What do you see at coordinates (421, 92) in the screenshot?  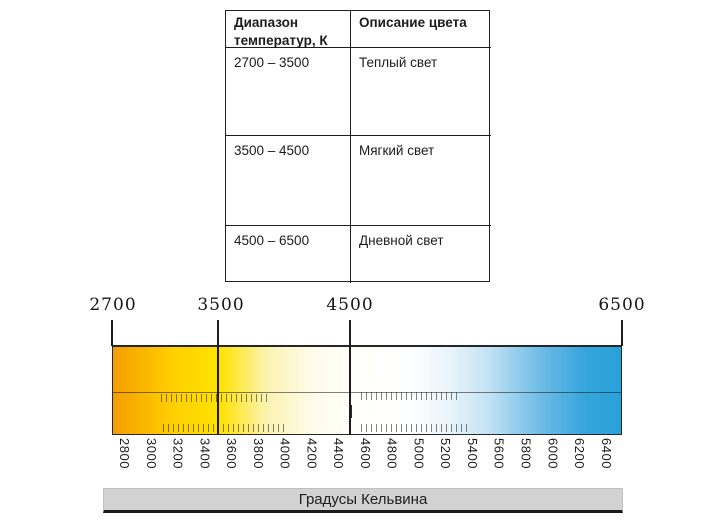 I see `table-row-description: Теплый свет` at bounding box center [421, 92].